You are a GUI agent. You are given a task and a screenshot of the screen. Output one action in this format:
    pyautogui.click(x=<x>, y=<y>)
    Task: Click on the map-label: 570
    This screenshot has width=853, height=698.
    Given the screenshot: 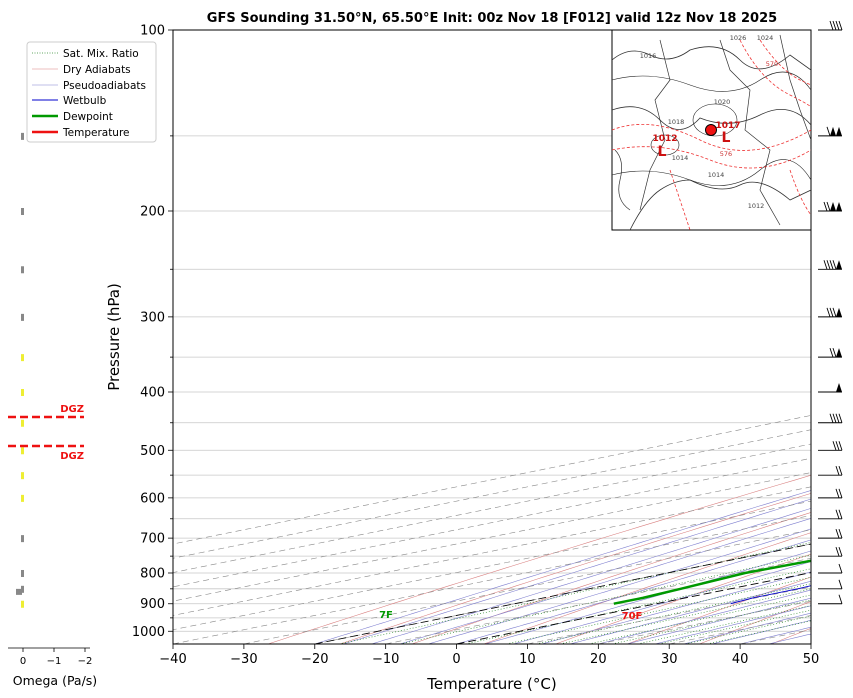 What is the action you would take?
    pyautogui.click(x=772, y=64)
    